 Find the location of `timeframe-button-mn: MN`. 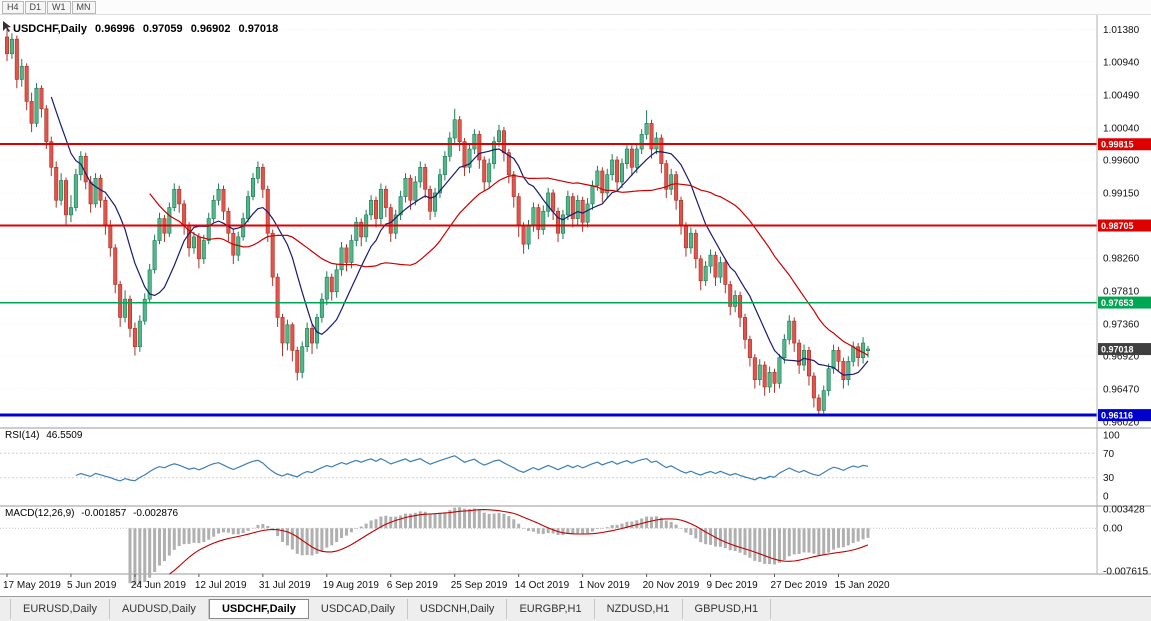

timeframe-button-mn: MN is located at coordinates (83, 7).